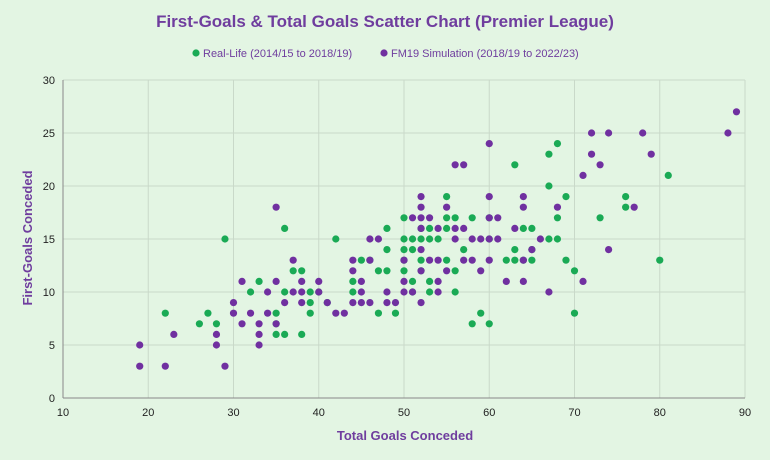 The width and height of the screenshot is (770, 460). I want to click on x-tick-label: 80, so click(660, 413).